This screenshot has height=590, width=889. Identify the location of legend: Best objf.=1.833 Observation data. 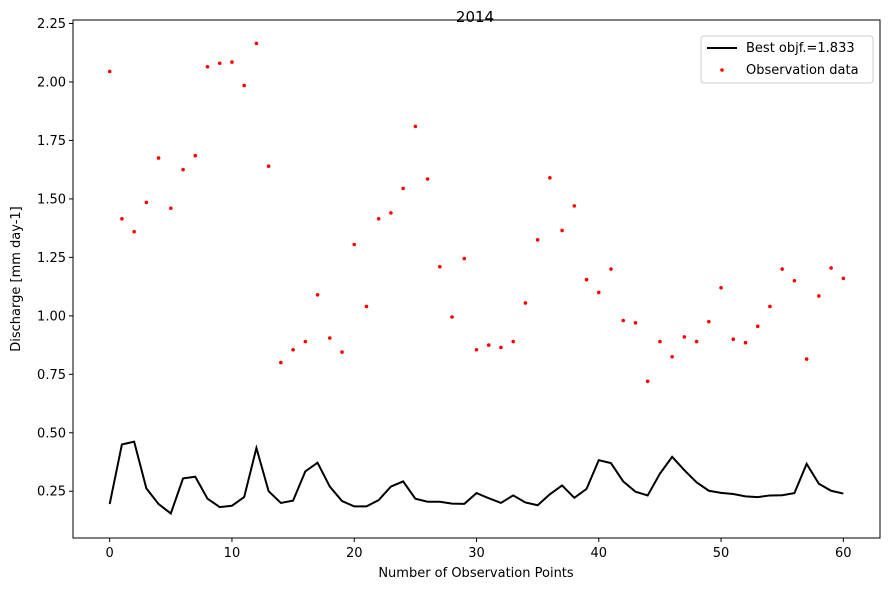
(787, 59).